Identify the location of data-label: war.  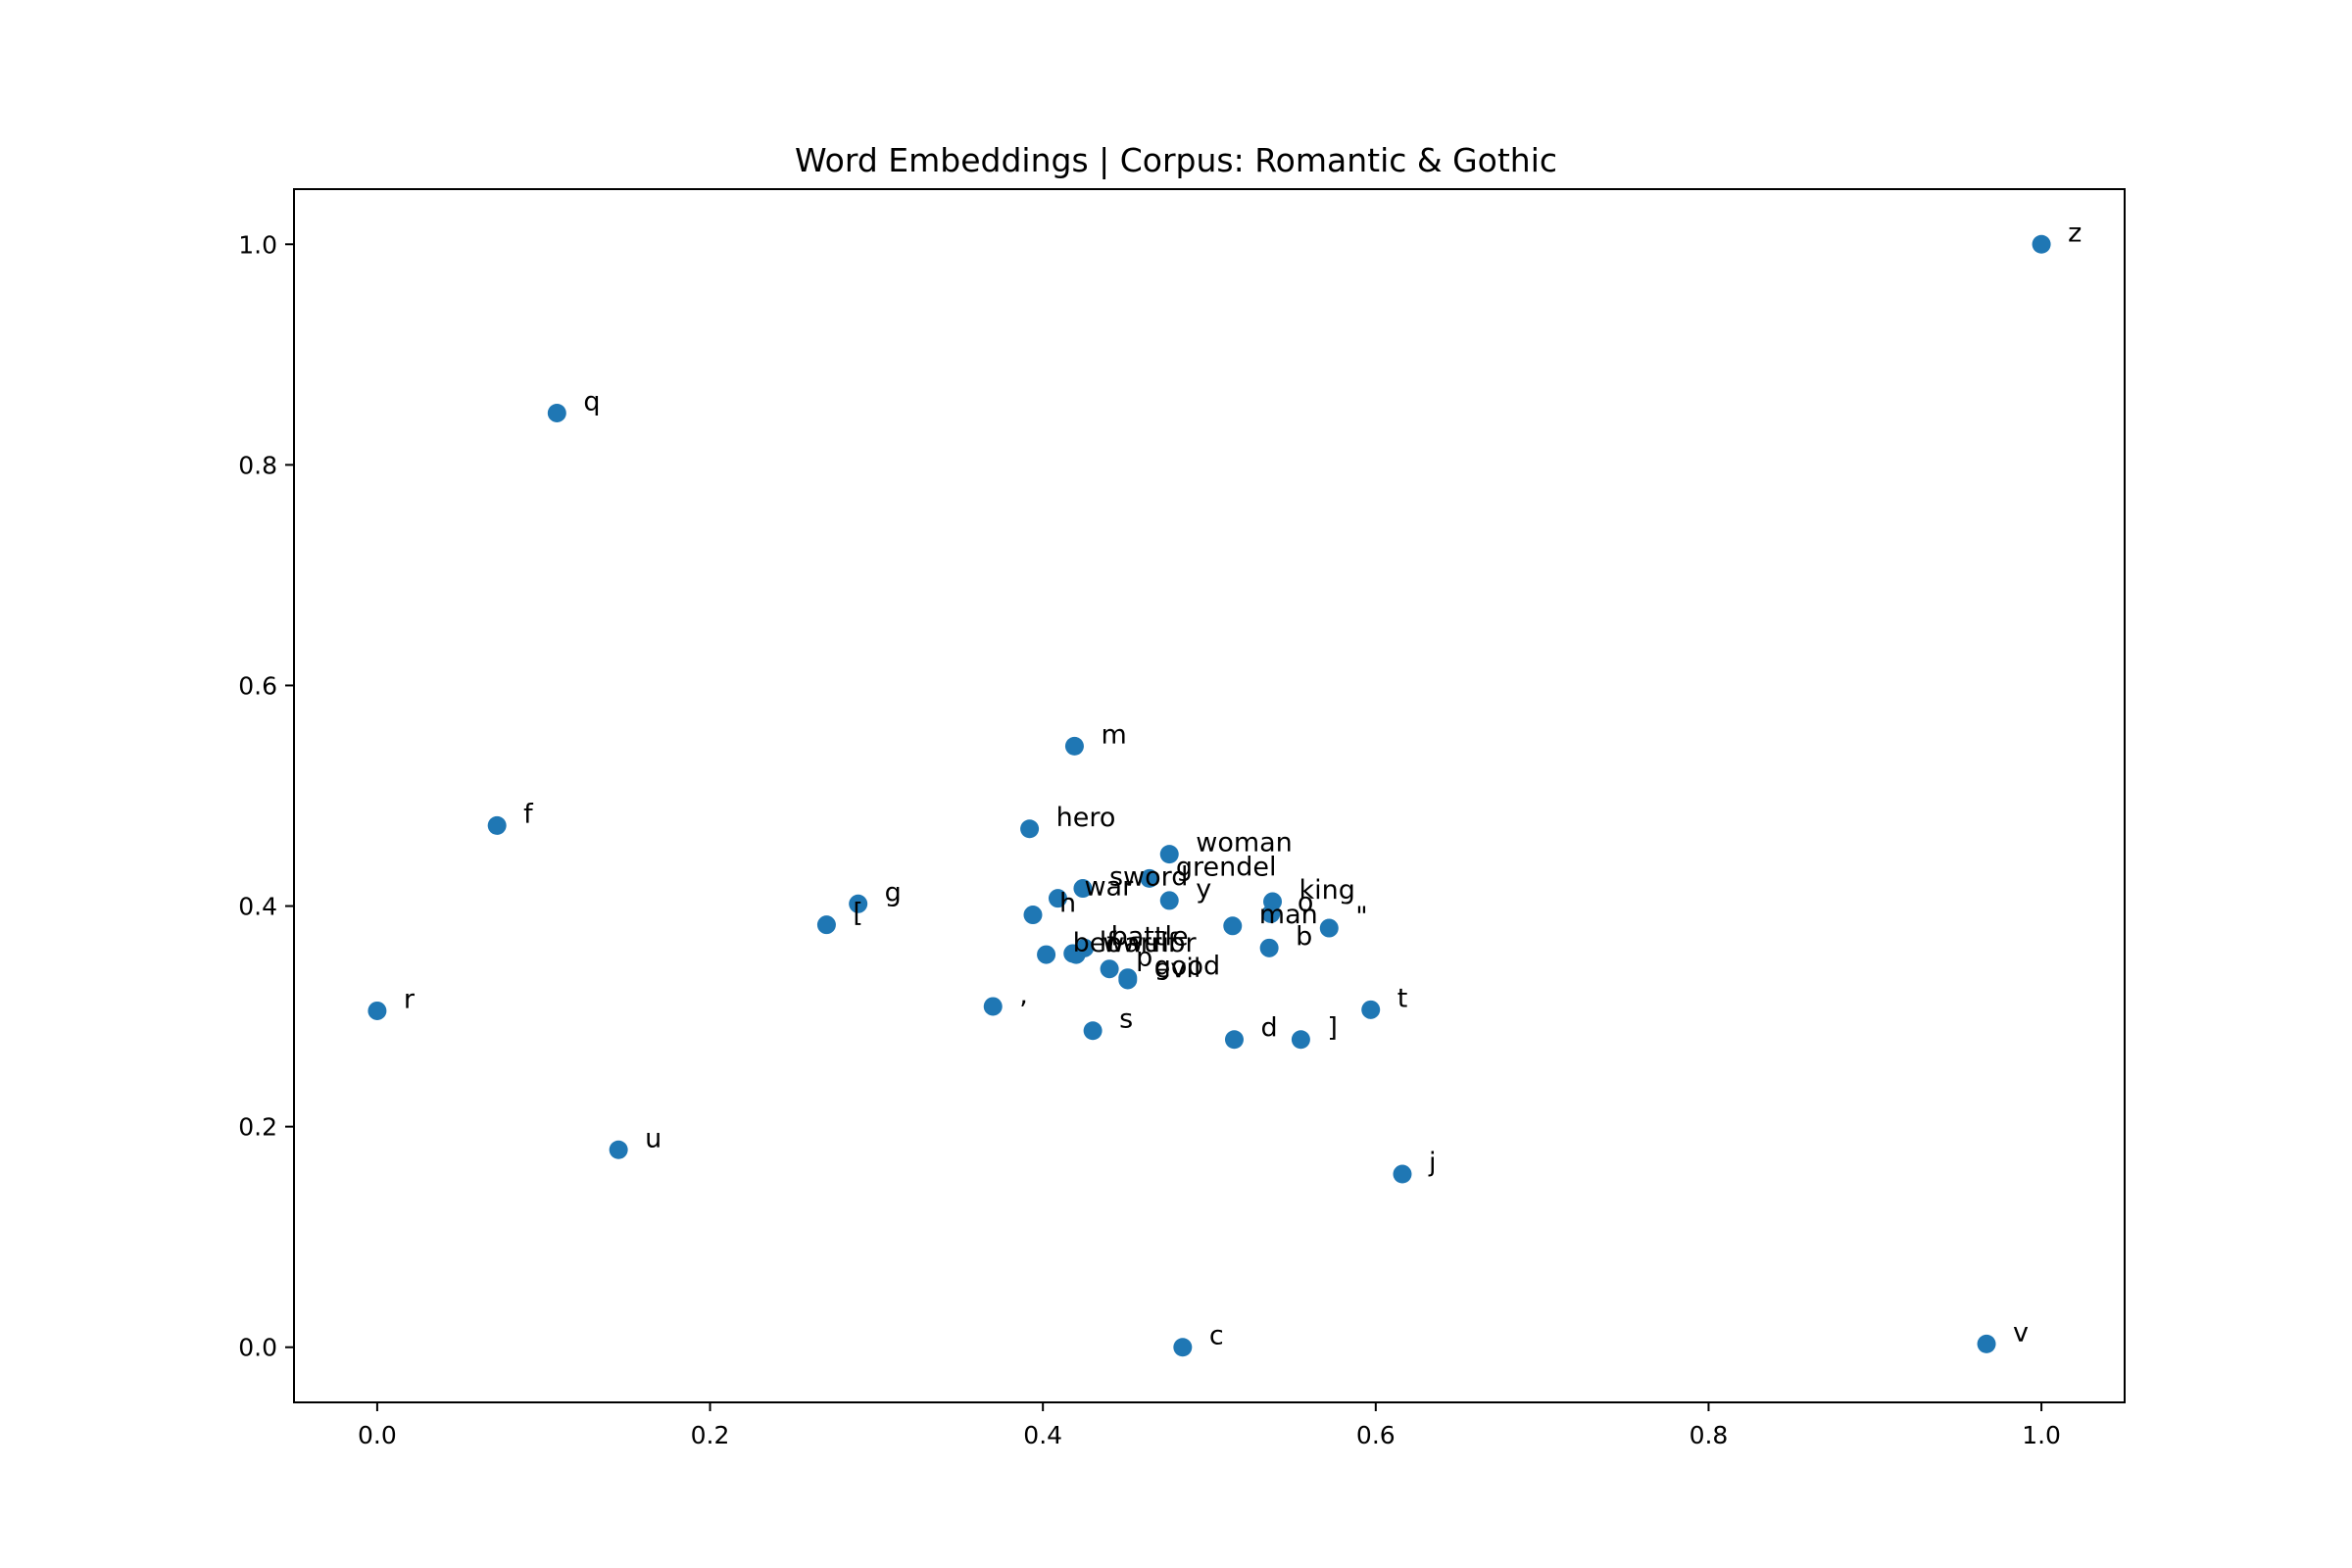
(1109, 887).